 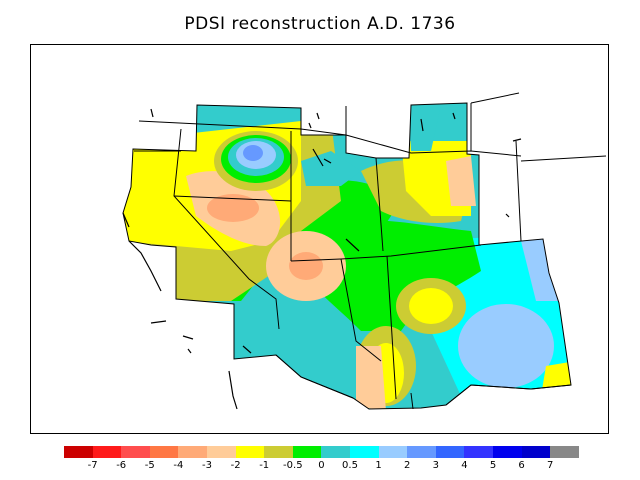 I want to click on legend-tick-label: 3, so click(x=435, y=465).